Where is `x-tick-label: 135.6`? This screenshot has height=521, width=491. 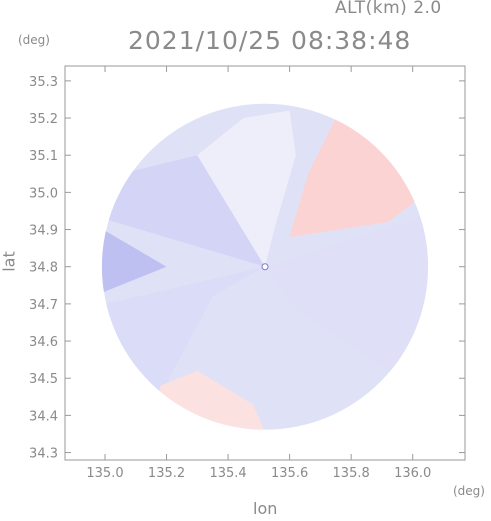
x-tick-label: 135.6 is located at coordinates (289, 473).